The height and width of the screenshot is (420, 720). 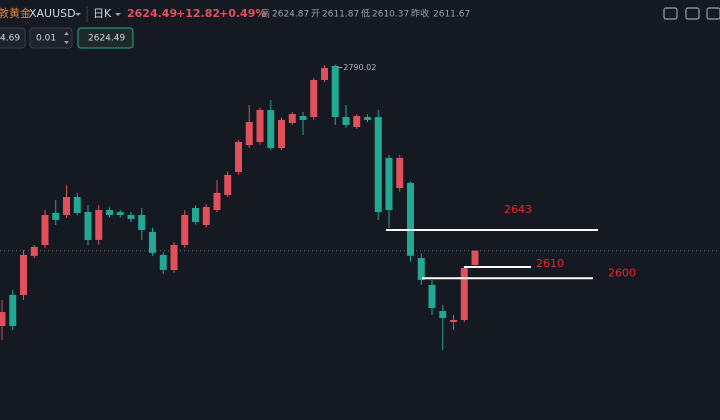 I want to click on lot-box, so click(x=51, y=38).